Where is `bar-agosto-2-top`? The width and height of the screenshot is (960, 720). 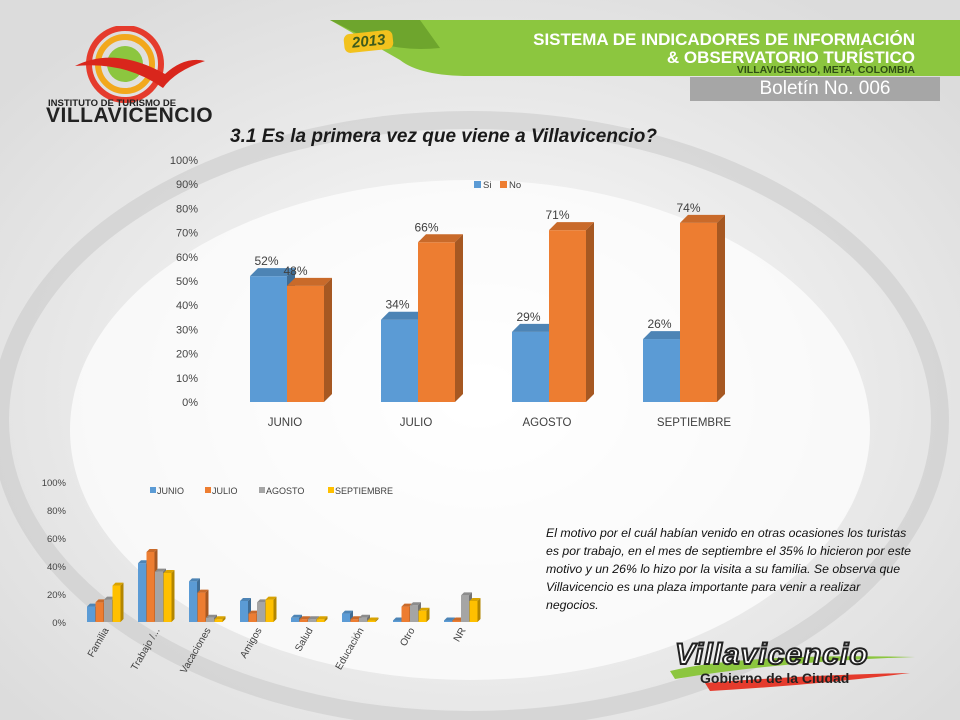
bar-agosto-2-top is located at coordinates (211, 616).